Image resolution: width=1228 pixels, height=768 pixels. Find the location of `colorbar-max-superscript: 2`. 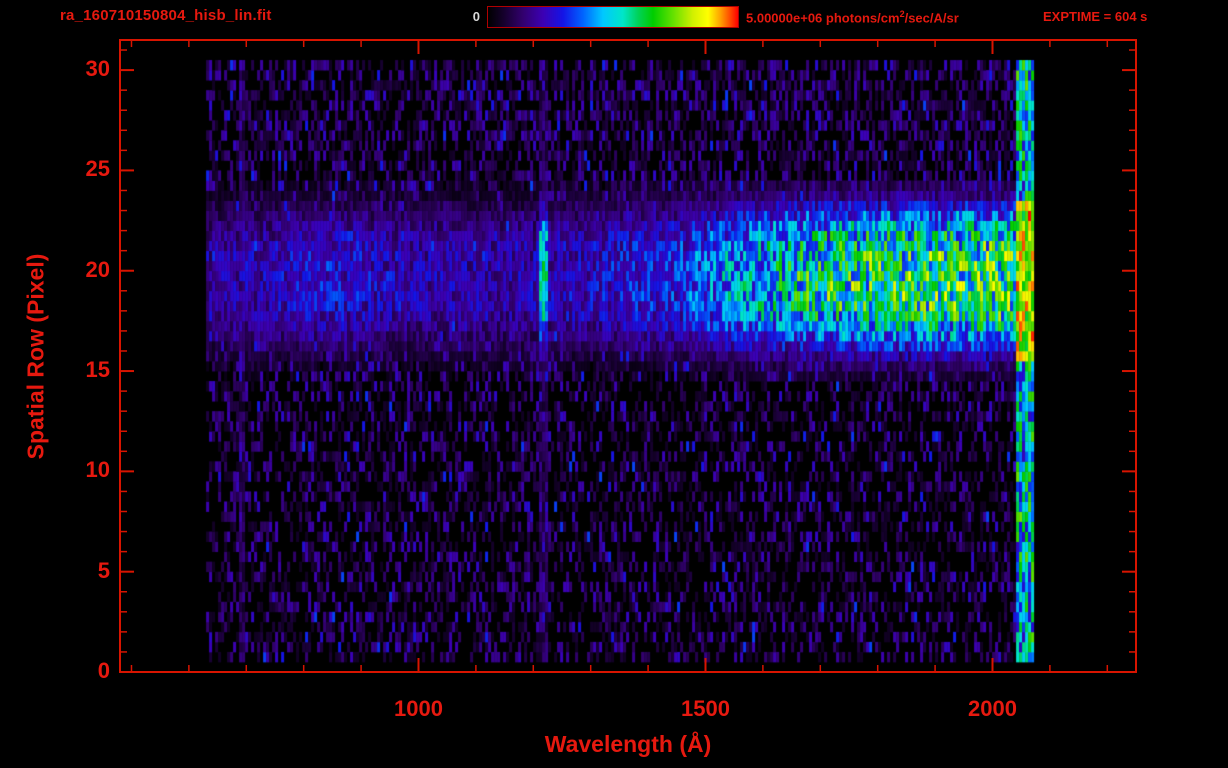

colorbar-max-superscript: 2 is located at coordinates (902, 14).